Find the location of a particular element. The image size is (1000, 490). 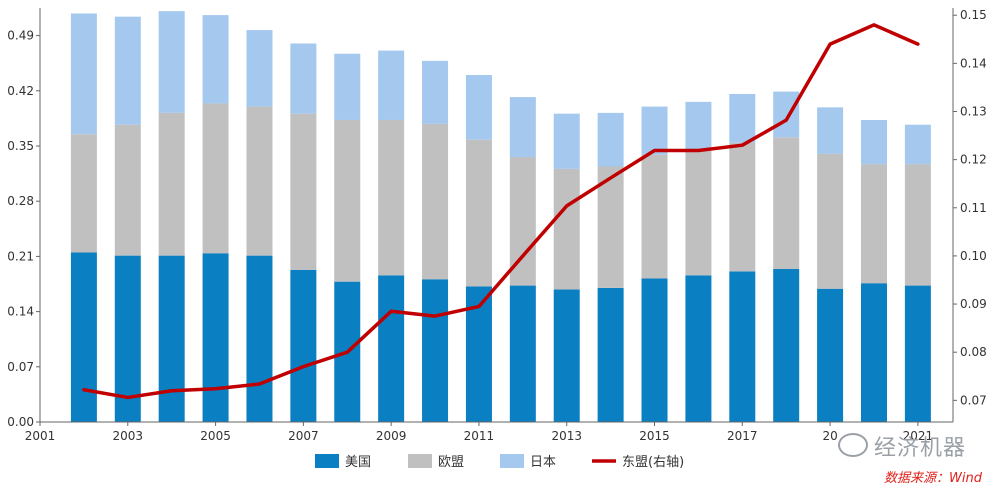

y-left-tick-0.00: 0.00 is located at coordinates (20, 422).